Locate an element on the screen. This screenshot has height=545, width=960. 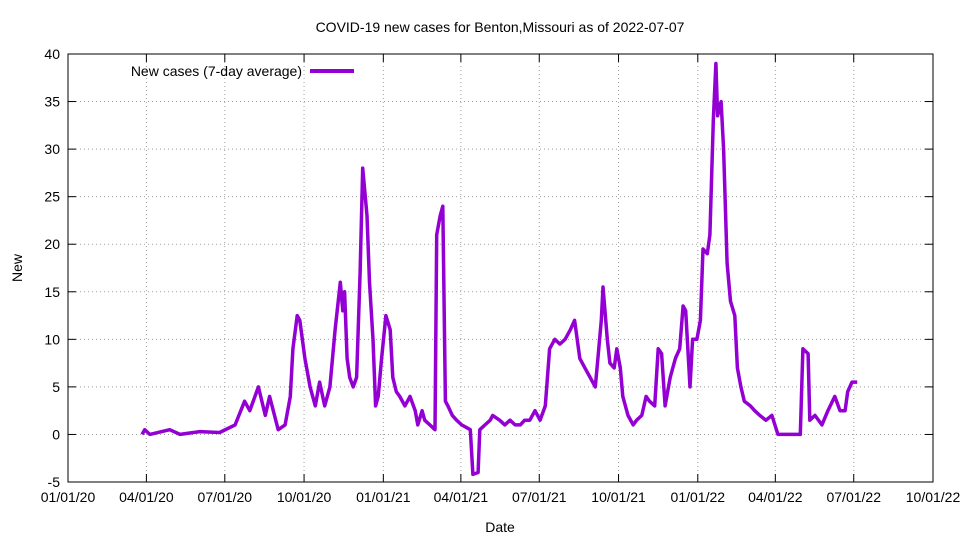
x-tick-label: 01/01/20 is located at coordinates (68, 497).